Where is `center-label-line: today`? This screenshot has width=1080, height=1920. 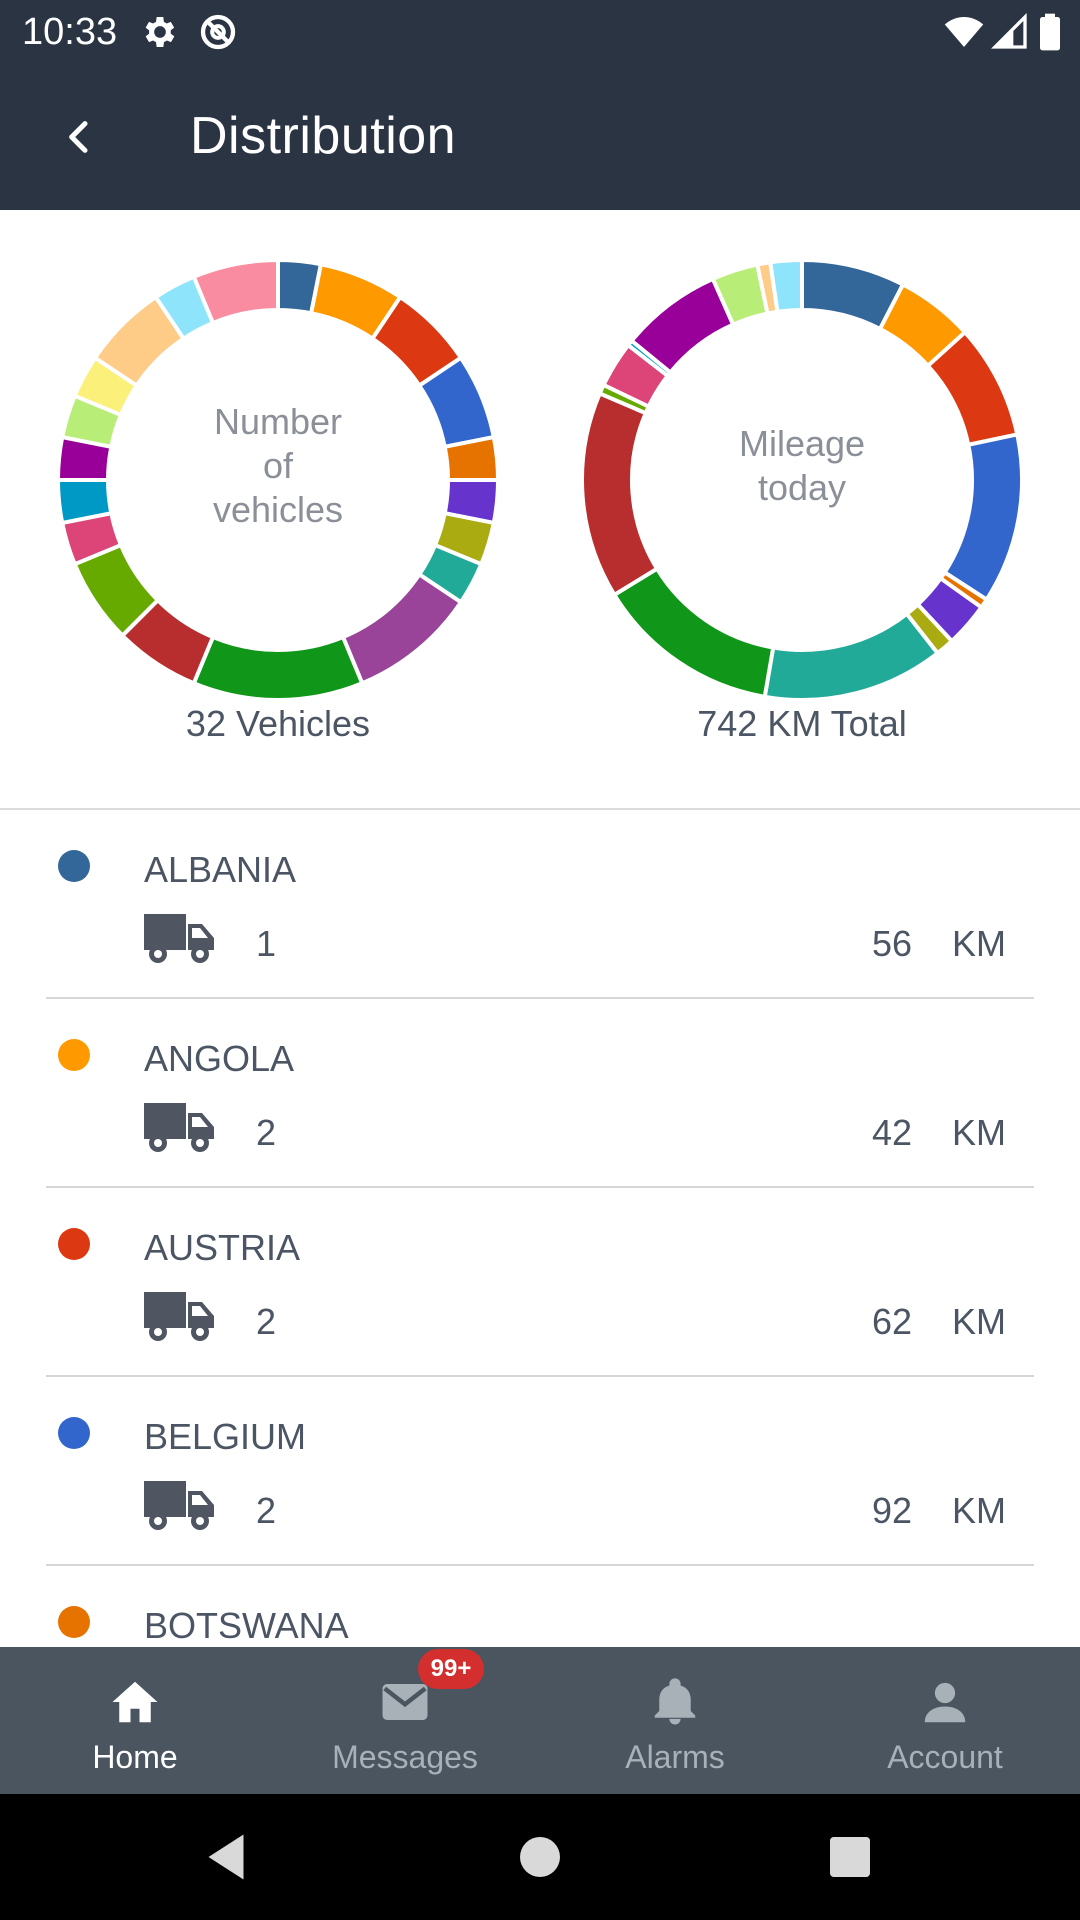
center-label-line: today is located at coordinates (802, 487).